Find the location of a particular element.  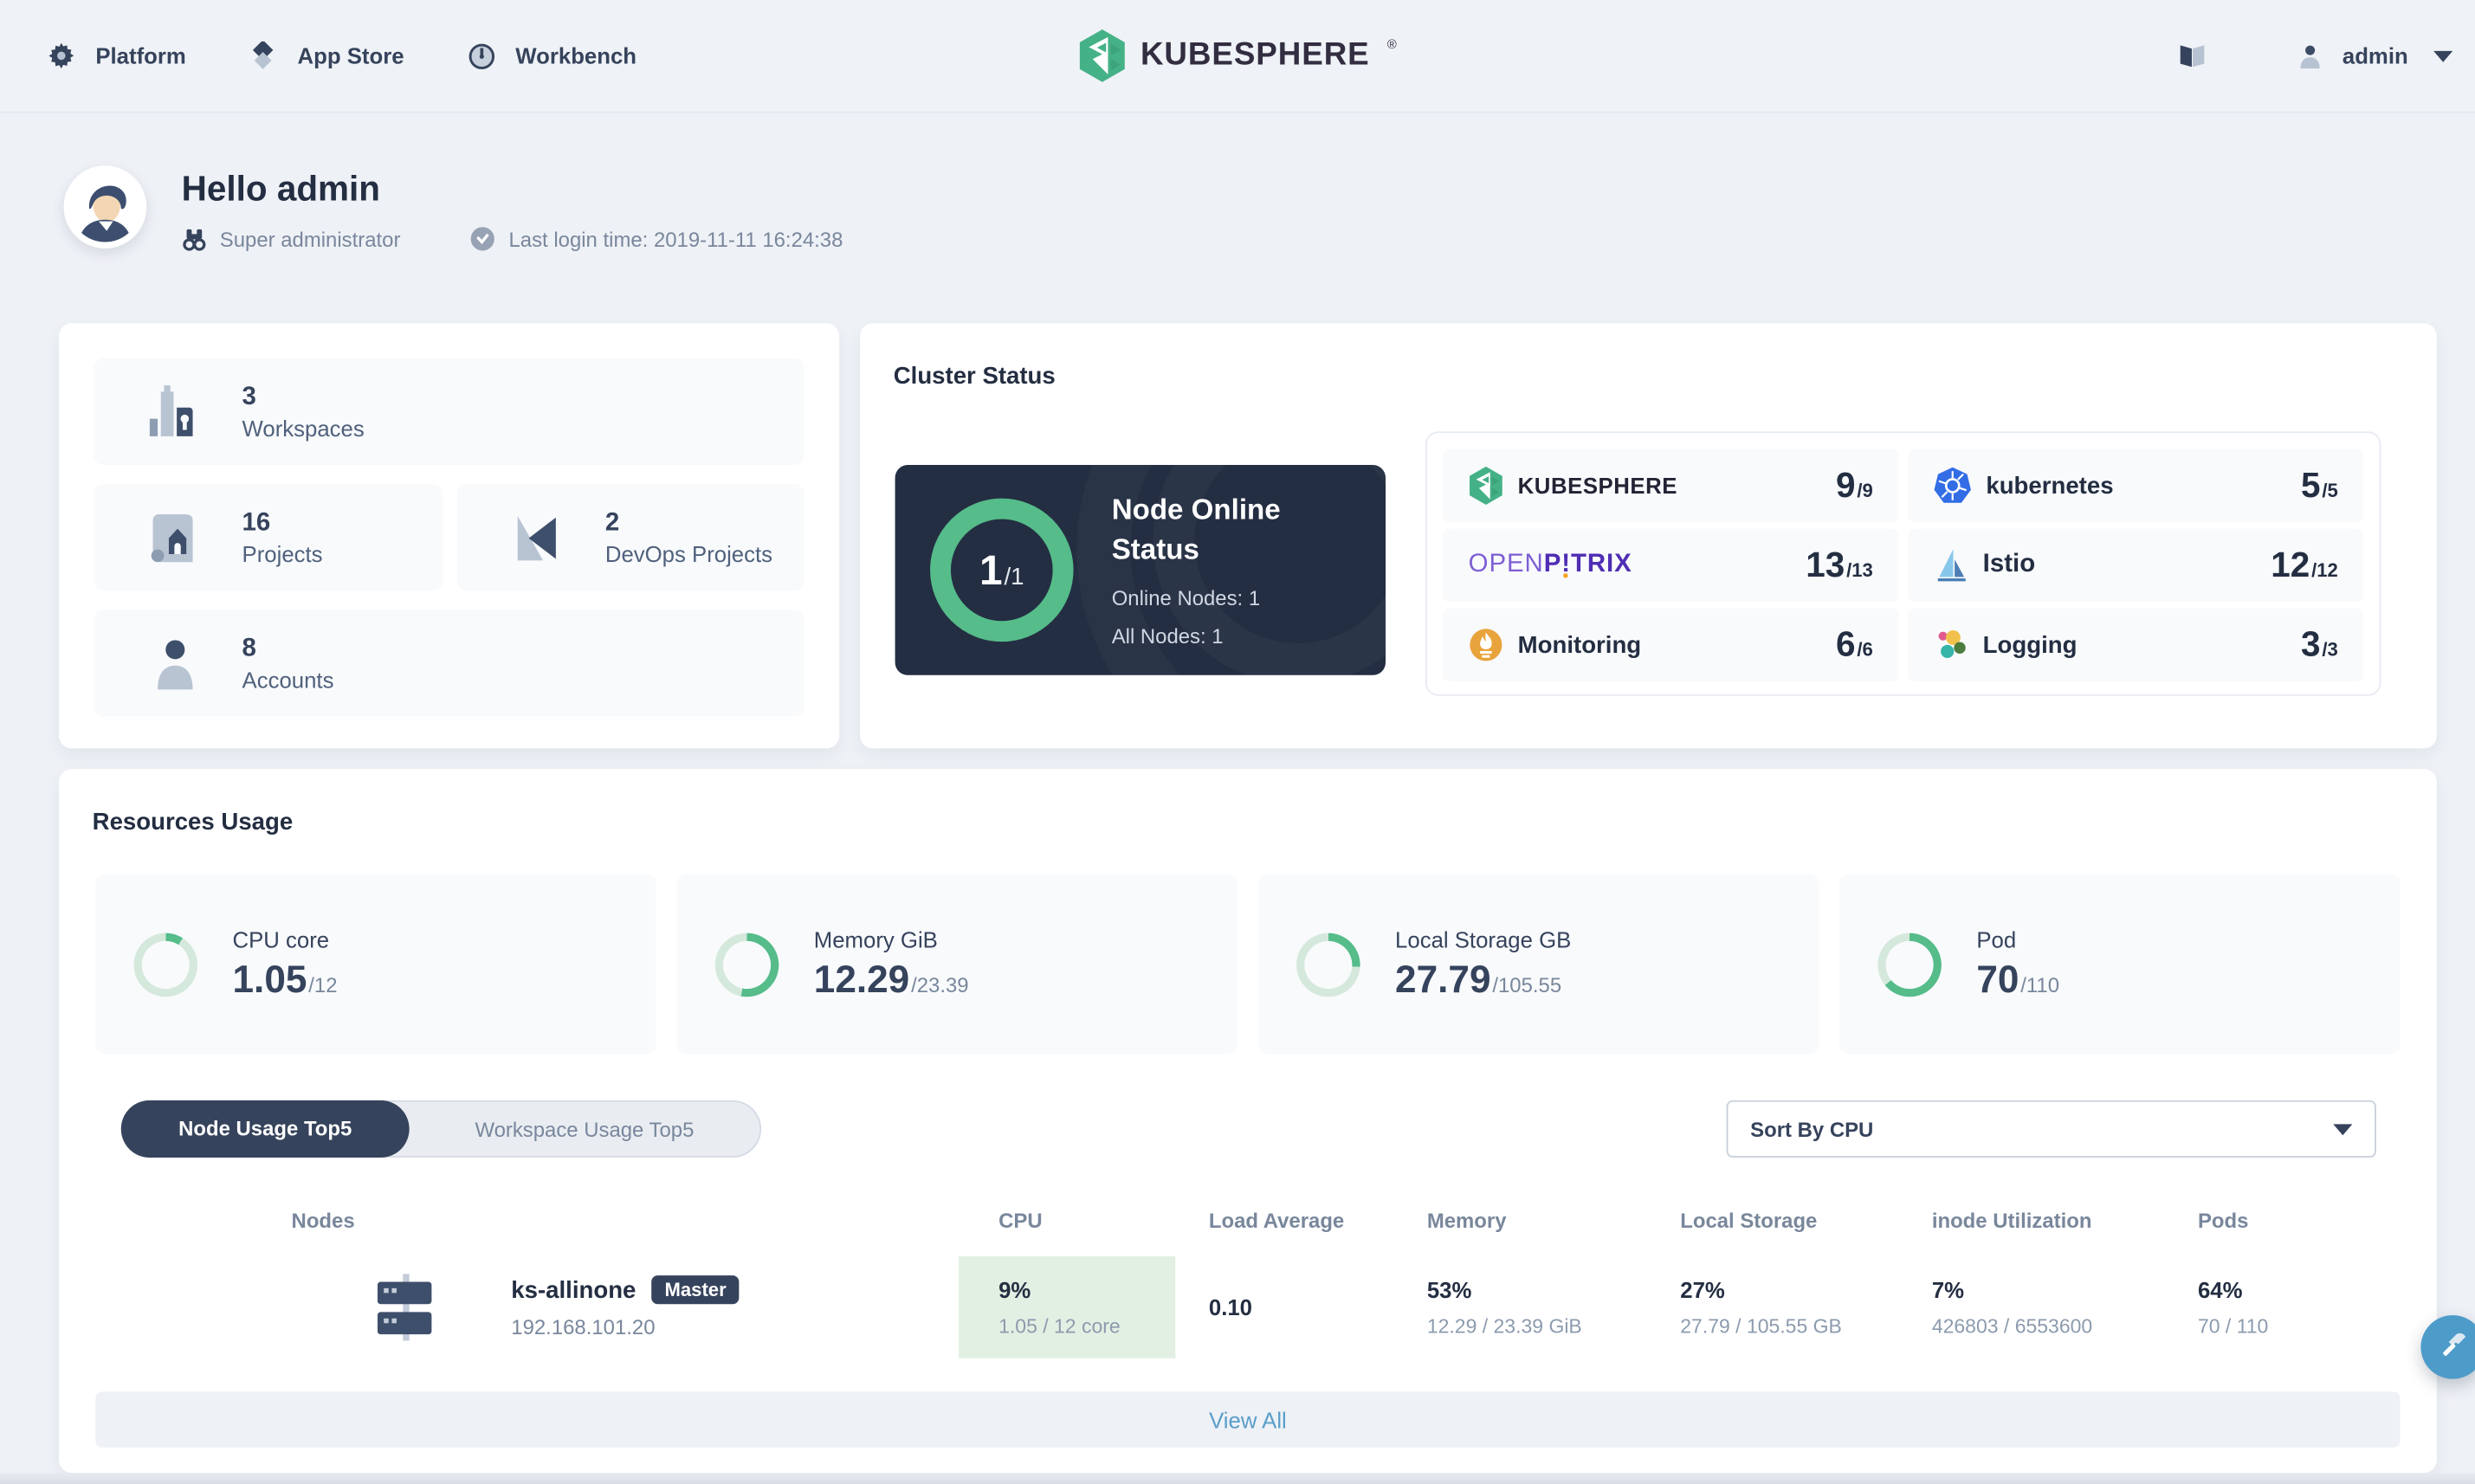

page-bottom-shade is located at coordinates (1238, 1478).